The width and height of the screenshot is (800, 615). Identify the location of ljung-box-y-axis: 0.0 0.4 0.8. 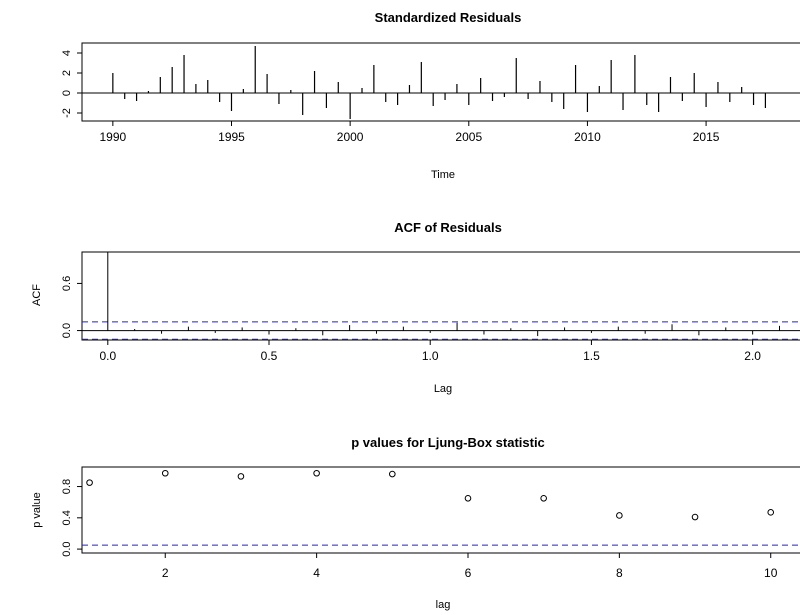
(71, 518).